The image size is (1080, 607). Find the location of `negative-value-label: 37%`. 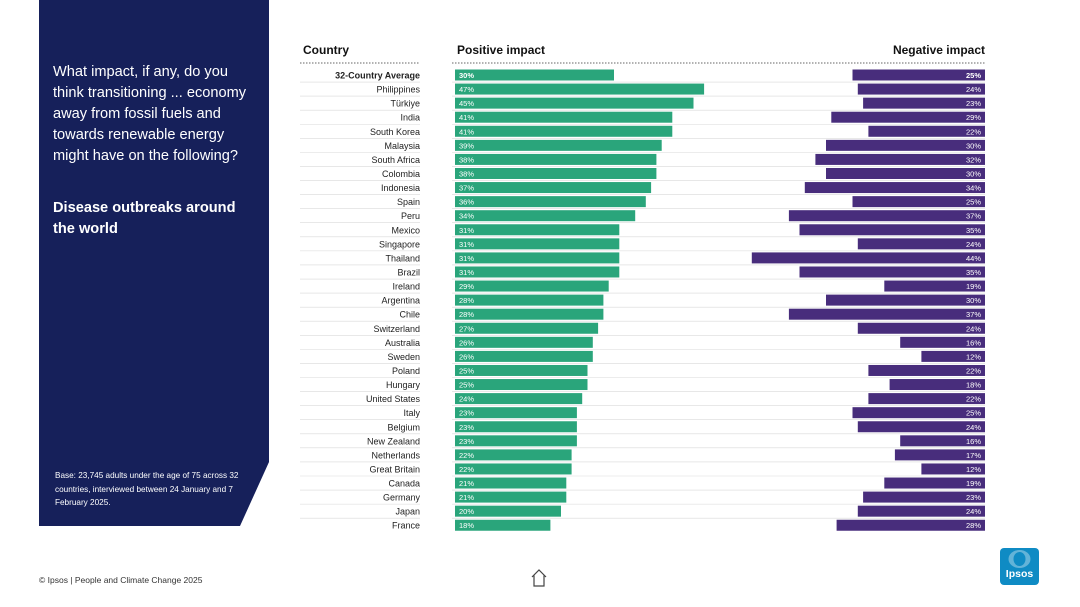

negative-value-label: 37% is located at coordinates (973, 314).